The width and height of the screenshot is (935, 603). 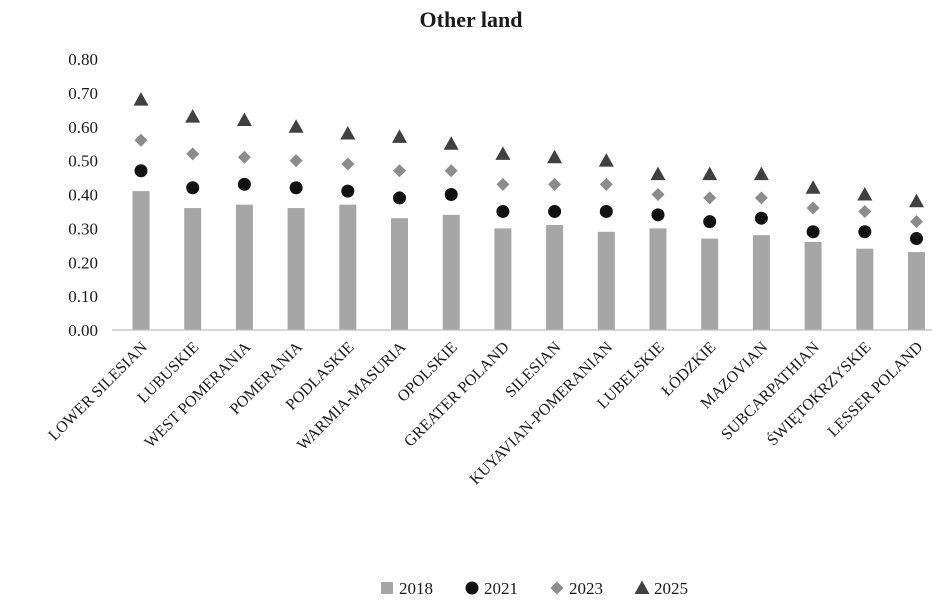 I want to click on y-tick-label: 0.00, so click(x=83, y=330).